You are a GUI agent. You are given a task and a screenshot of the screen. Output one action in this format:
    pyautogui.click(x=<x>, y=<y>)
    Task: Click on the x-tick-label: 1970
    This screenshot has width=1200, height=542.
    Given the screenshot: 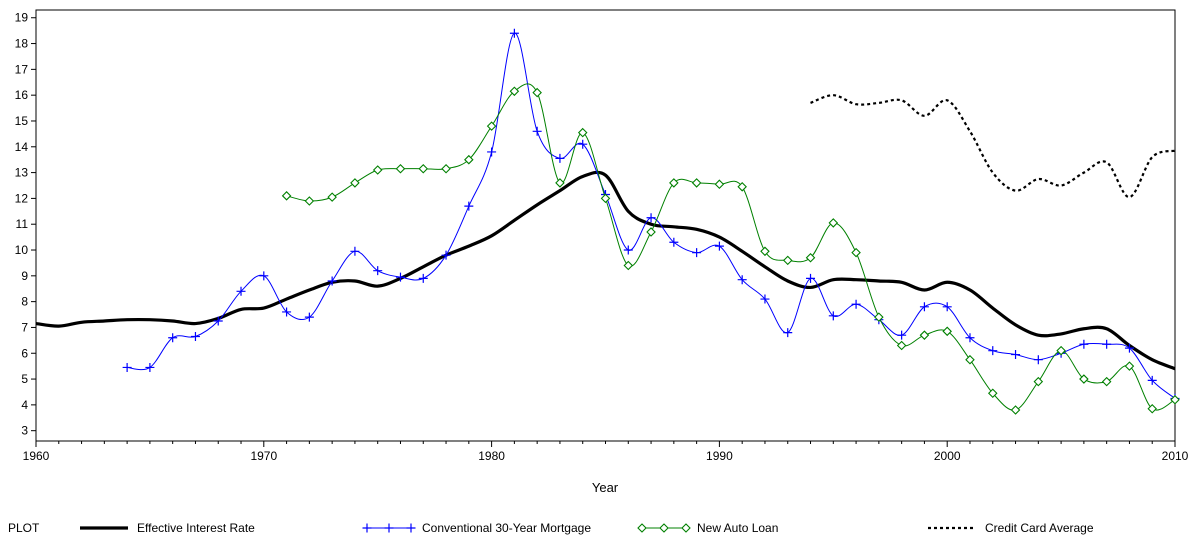 What is the action you would take?
    pyautogui.click(x=263, y=456)
    